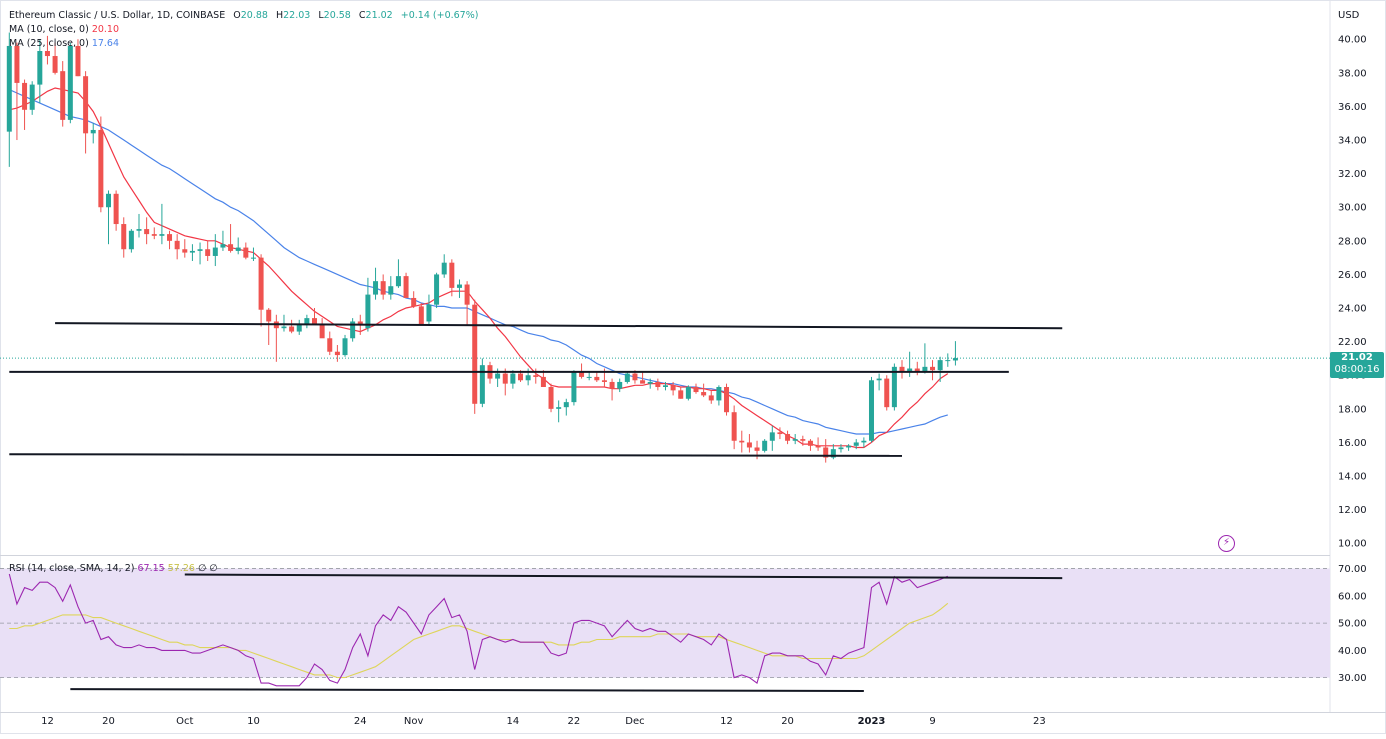  What do you see at coordinates (478, 630) in the screenshot?
I see `rsi-line` at bounding box center [478, 630].